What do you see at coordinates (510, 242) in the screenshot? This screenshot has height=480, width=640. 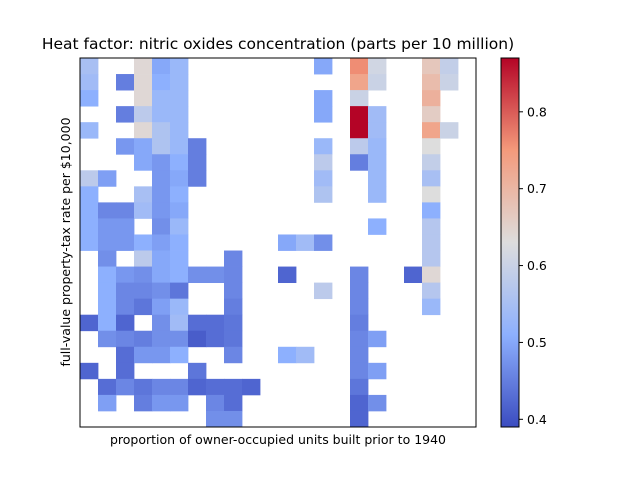 I see `colorbar-frame` at bounding box center [510, 242].